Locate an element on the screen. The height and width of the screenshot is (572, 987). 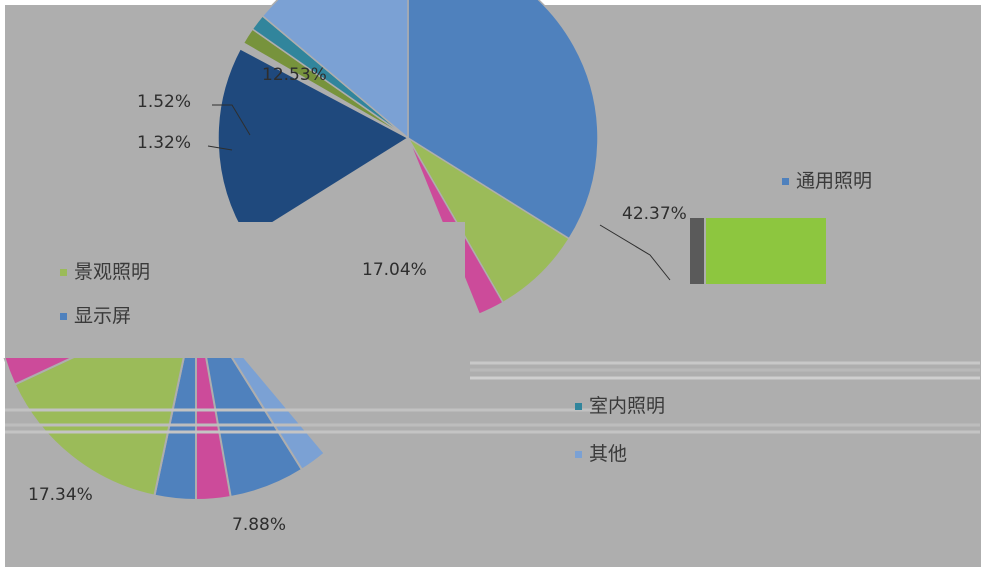
data-label: 7.88% is located at coordinates (259, 525).